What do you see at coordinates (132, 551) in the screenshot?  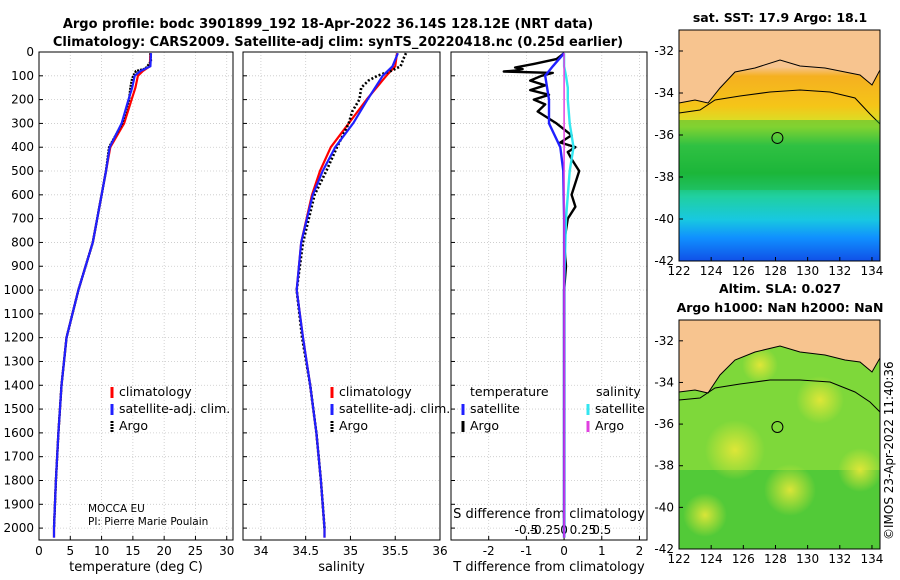 I see `x-tick-label: 15` at bounding box center [132, 551].